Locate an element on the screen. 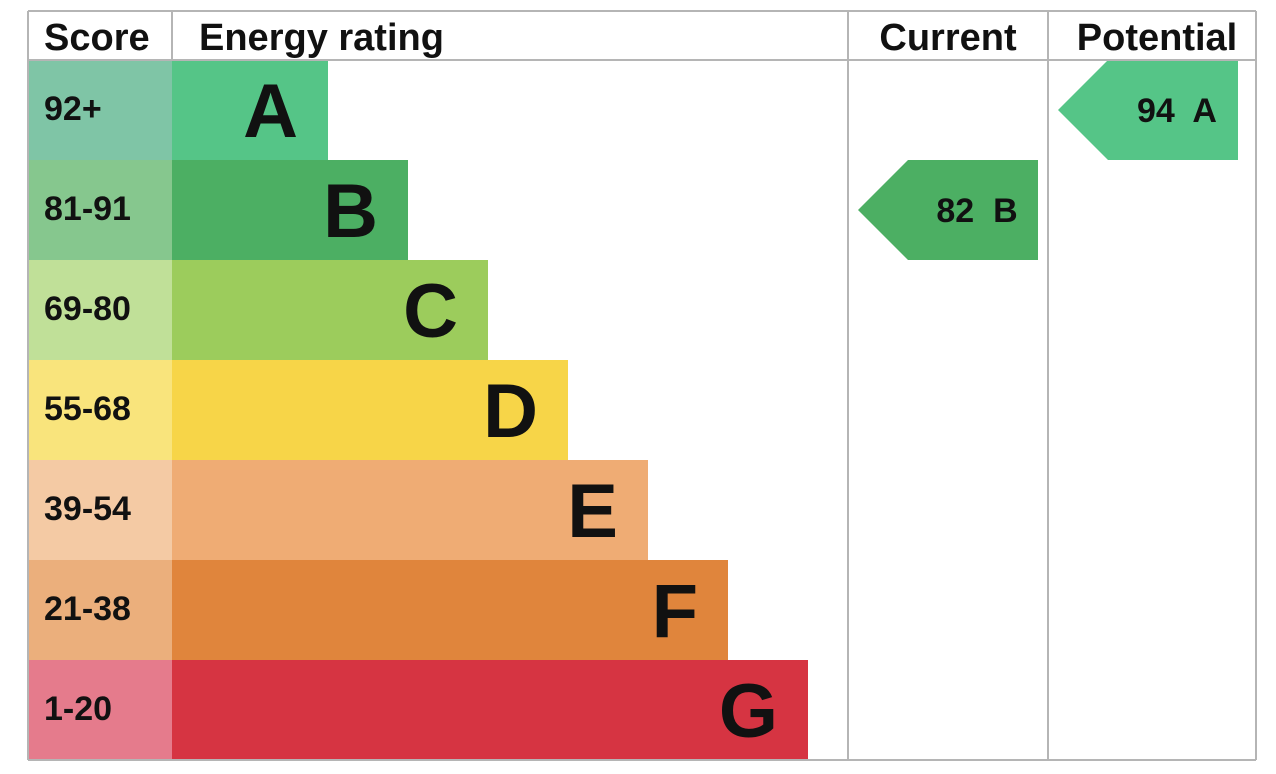 The image size is (1276, 774). band-bar-g is located at coordinates (490, 710).